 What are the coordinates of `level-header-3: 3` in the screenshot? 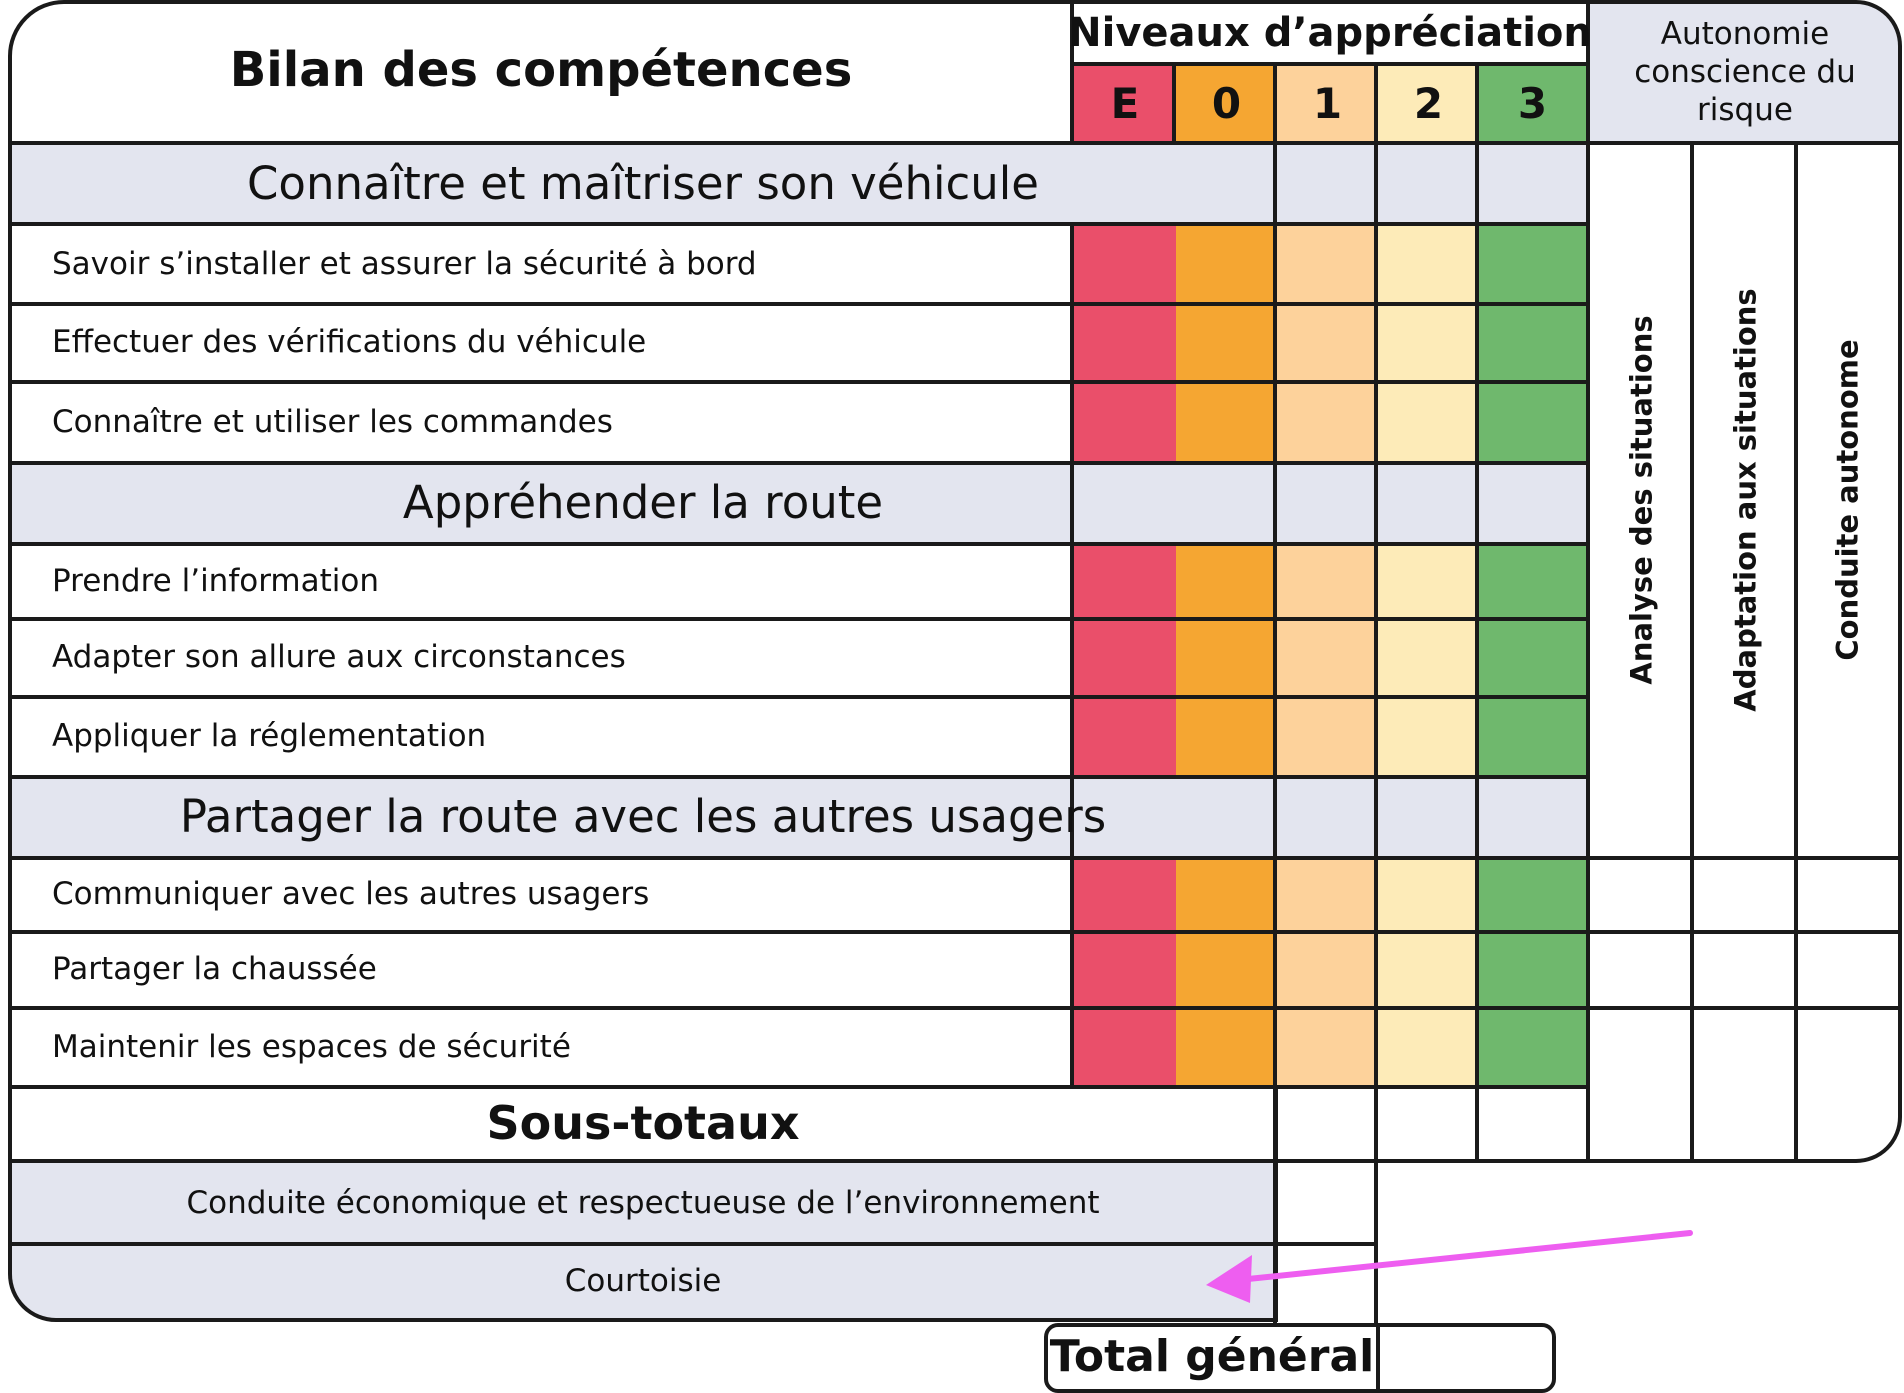 It's located at (1532, 103).